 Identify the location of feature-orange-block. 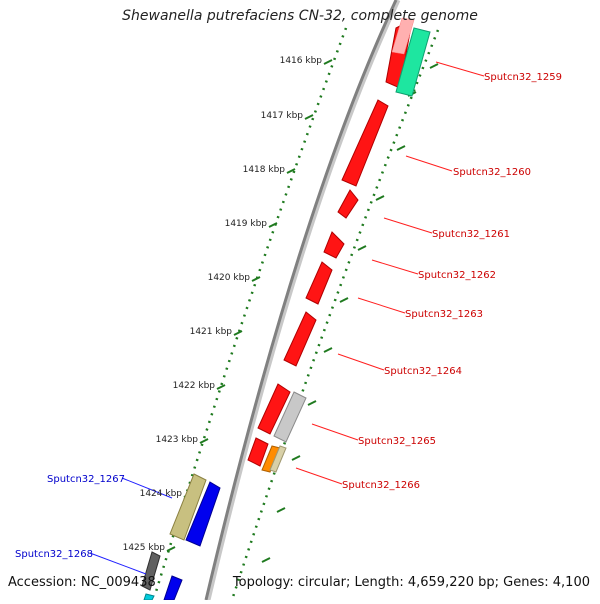
(271, 459).